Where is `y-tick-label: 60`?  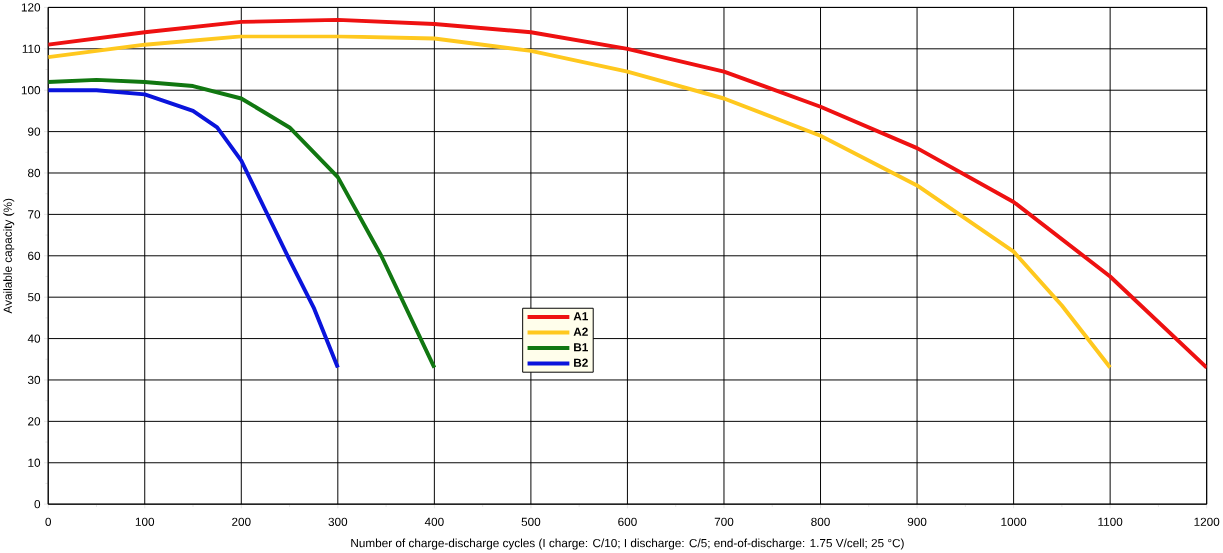 y-tick-label: 60 is located at coordinates (34, 256).